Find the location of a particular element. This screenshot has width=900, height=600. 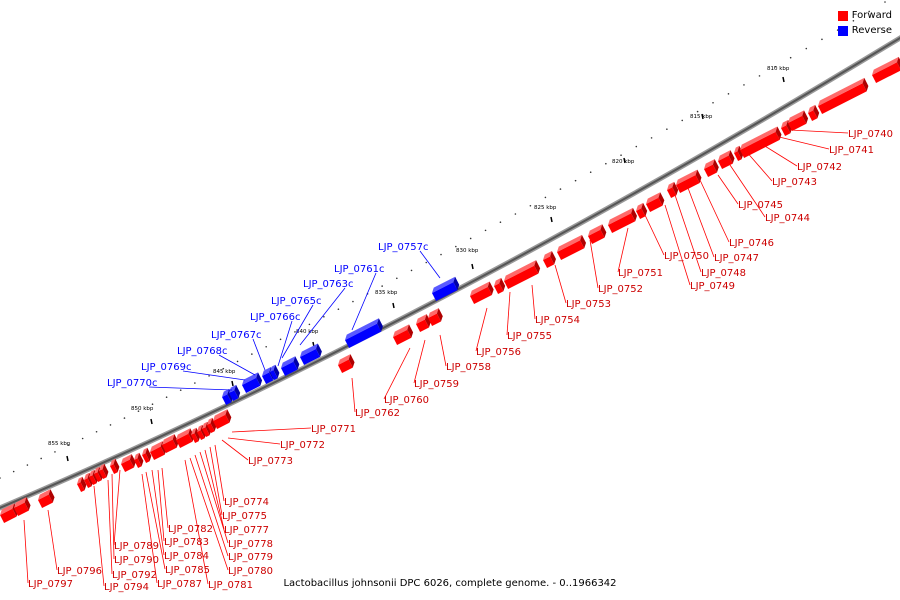

tick-mark is located at coordinates (232, 383).